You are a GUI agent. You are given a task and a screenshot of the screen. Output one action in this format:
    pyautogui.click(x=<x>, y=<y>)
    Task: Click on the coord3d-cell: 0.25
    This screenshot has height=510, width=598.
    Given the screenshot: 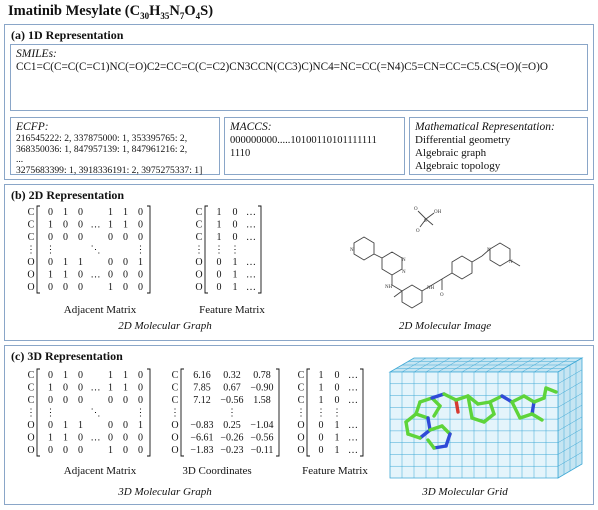 What is the action you would take?
    pyautogui.click(x=232, y=425)
    